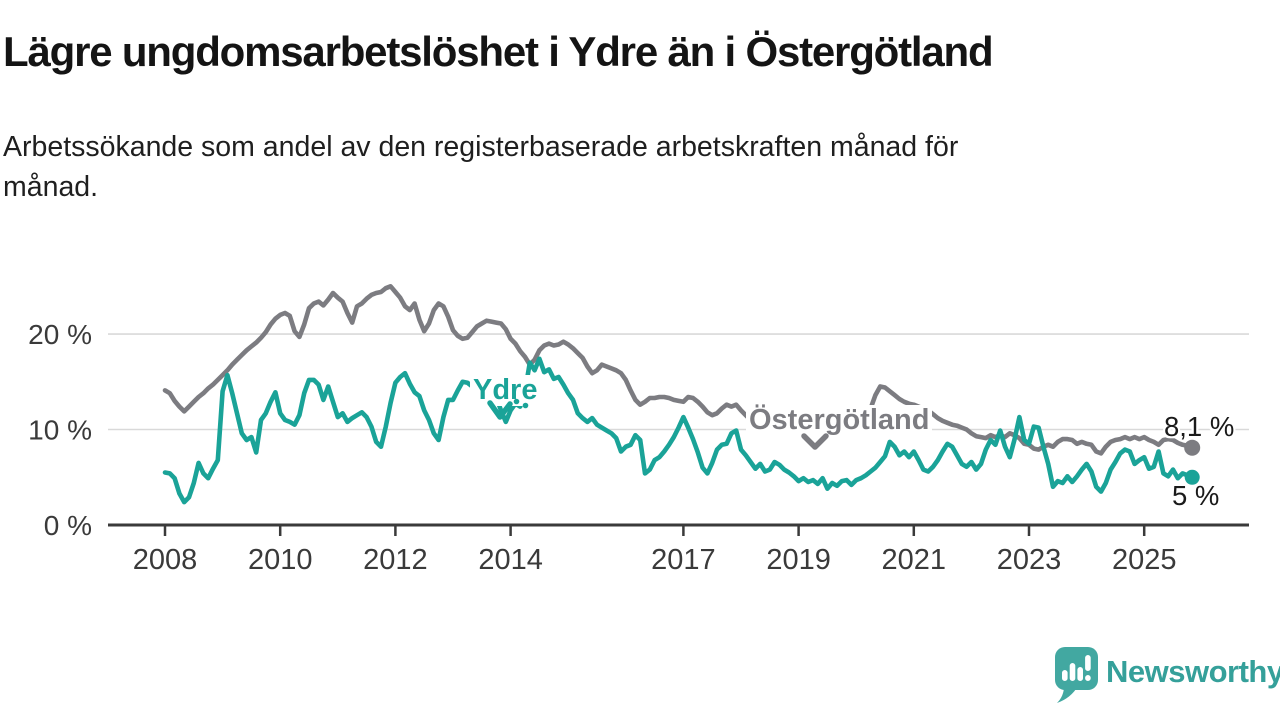 This screenshot has width=1280, height=720. Describe the element at coordinates (1193, 671) in the screenshot. I see `newsworthy-logo-text: Newsworthy` at that location.